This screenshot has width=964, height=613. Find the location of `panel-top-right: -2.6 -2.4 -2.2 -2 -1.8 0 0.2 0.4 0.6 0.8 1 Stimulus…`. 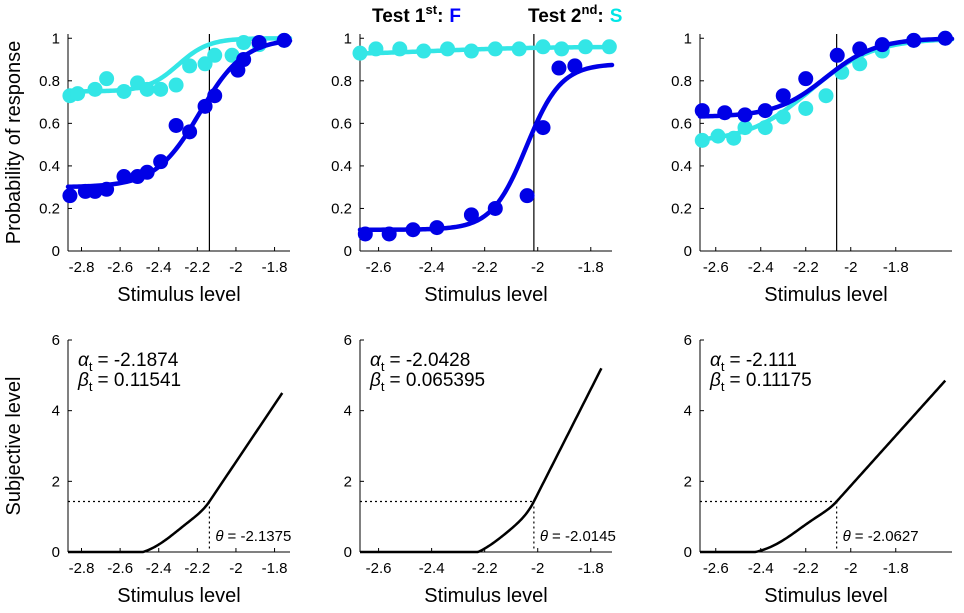

panel-top-right: -2.6 -2.4 -2.2 -2 -1.8 0 0.2 0.4 0.6 0.8 1 Stimulus… is located at coordinates (813, 168).